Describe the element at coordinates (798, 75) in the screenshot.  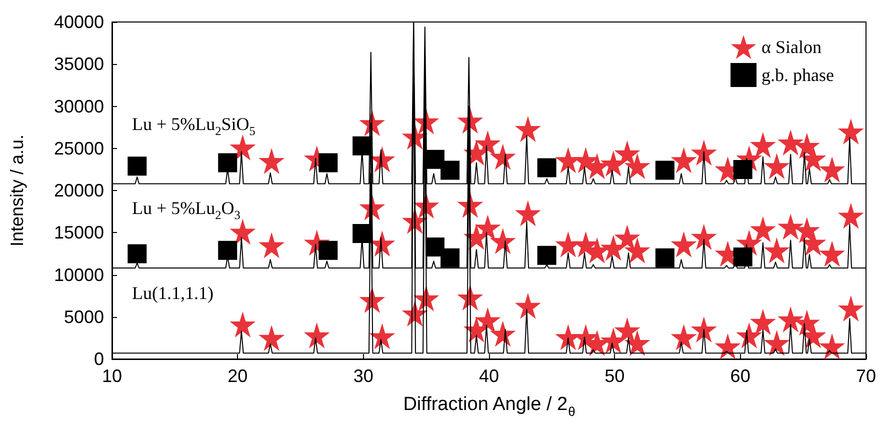
I see `legend-label: g.b. phase` at that location.